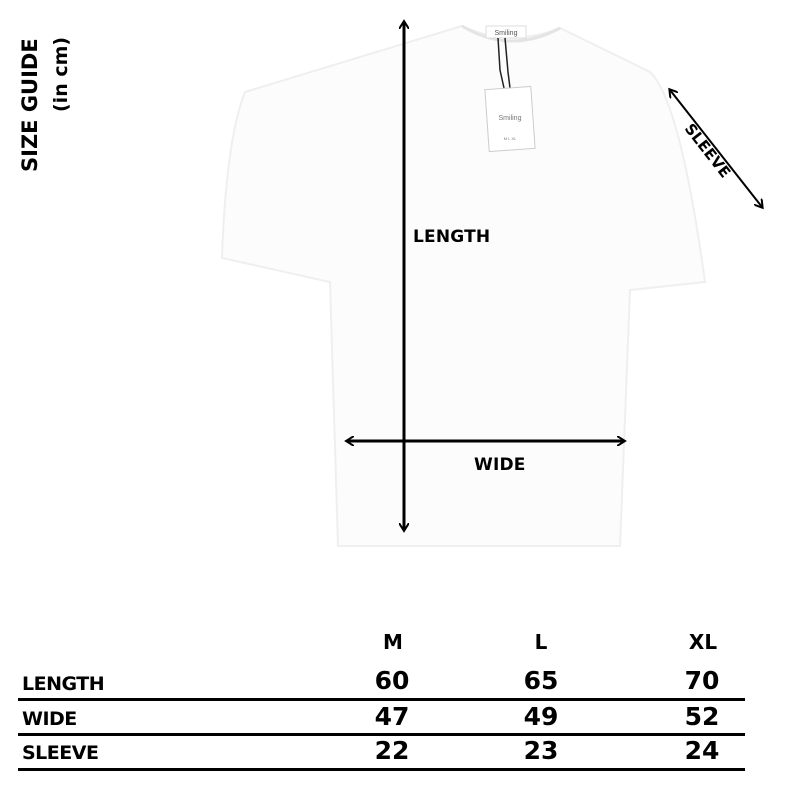 This screenshot has height=800, width=800. What do you see at coordinates (392, 750) in the screenshot?
I see `cell-sleeve-m: 22` at bounding box center [392, 750].